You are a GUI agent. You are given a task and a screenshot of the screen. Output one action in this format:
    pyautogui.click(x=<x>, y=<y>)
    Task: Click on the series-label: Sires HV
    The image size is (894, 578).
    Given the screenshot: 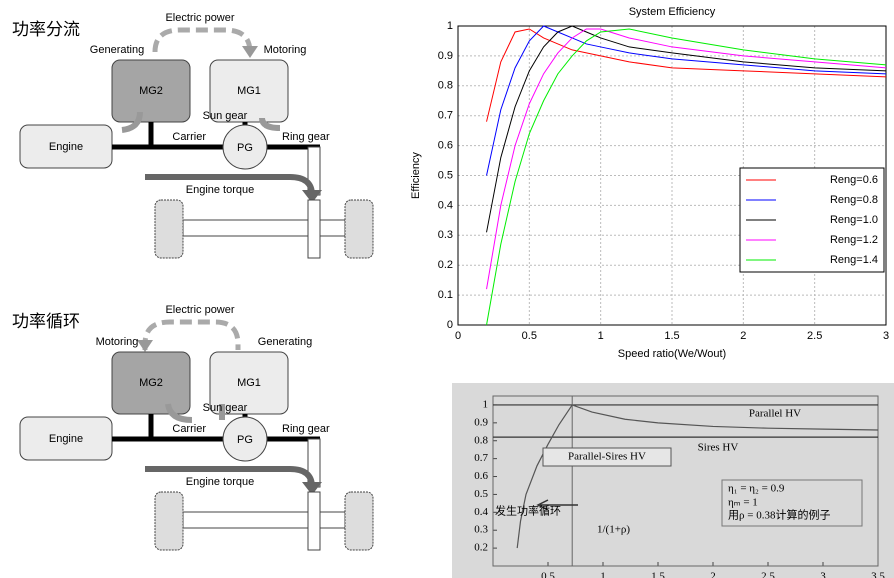 What is the action you would take?
    pyautogui.click(x=718, y=448)
    